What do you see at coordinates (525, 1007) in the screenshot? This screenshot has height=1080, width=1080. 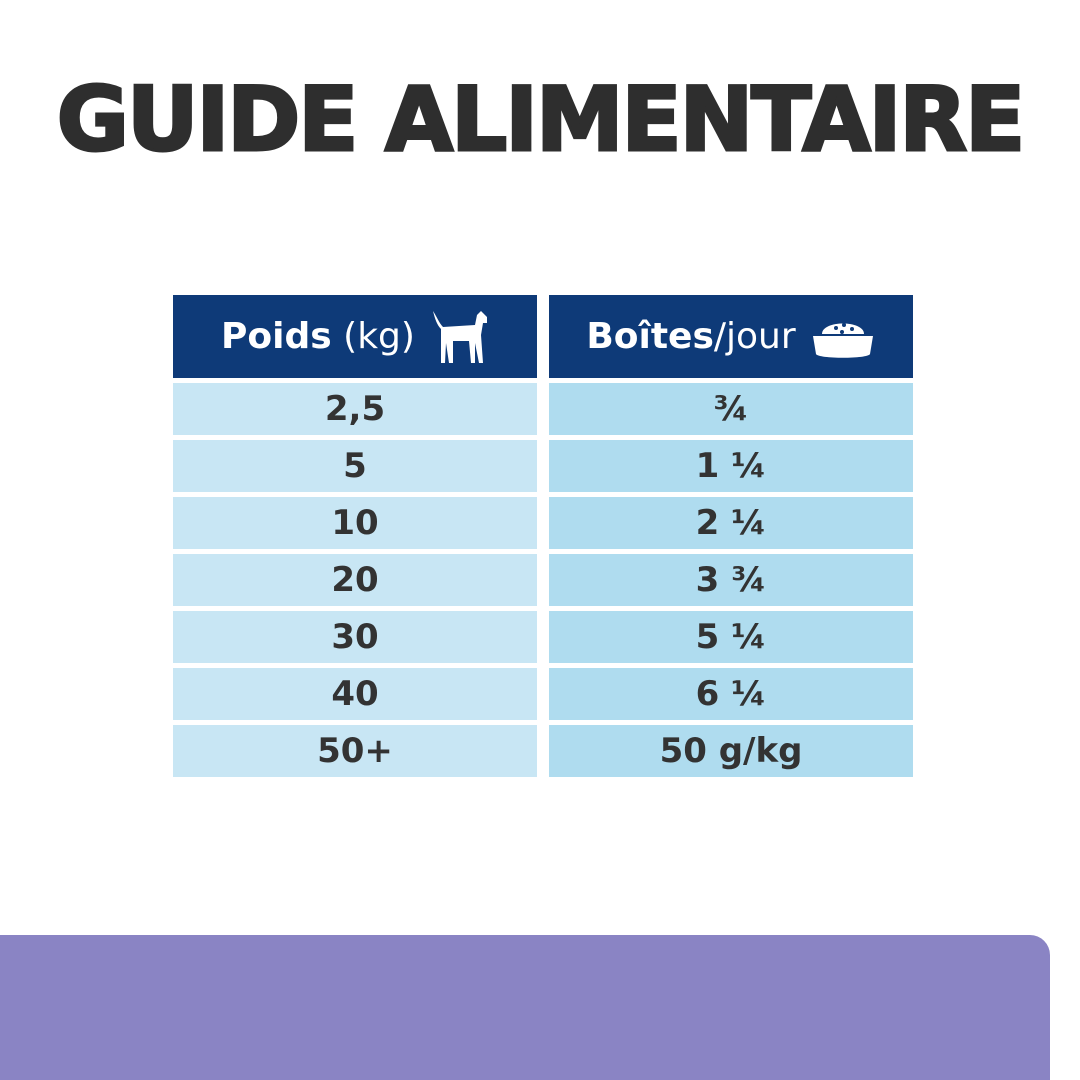 I see `purple-banner` at bounding box center [525, 1007].